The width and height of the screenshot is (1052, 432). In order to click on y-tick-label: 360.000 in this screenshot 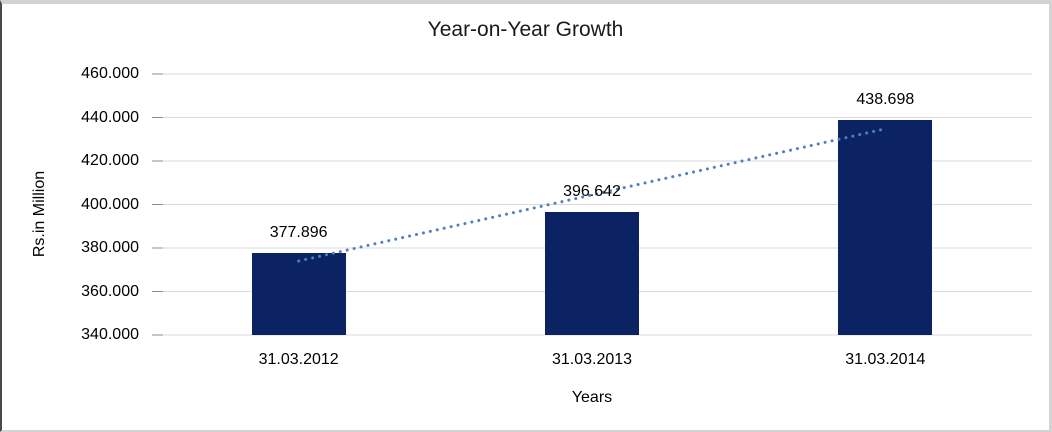, I will do `click(110, 291)`.